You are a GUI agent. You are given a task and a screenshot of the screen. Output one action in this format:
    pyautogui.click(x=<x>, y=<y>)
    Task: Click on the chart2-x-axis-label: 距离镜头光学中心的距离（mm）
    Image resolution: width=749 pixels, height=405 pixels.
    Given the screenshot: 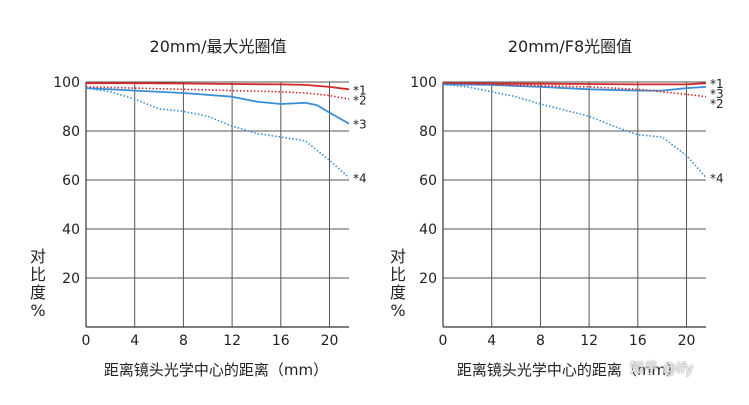 What is the action you would take?
    pyautogui.click(x=569, y=370)
    